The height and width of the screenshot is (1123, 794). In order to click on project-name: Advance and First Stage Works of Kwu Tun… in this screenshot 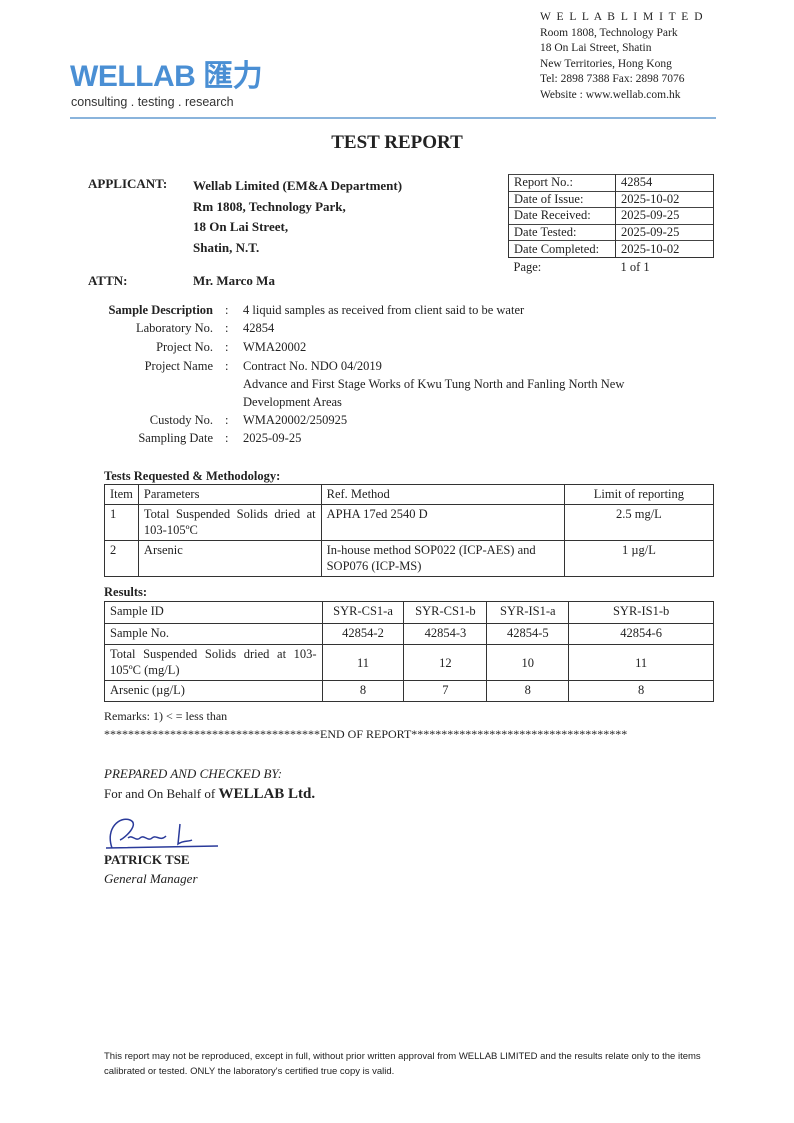, I will do `click(434, 384)`.